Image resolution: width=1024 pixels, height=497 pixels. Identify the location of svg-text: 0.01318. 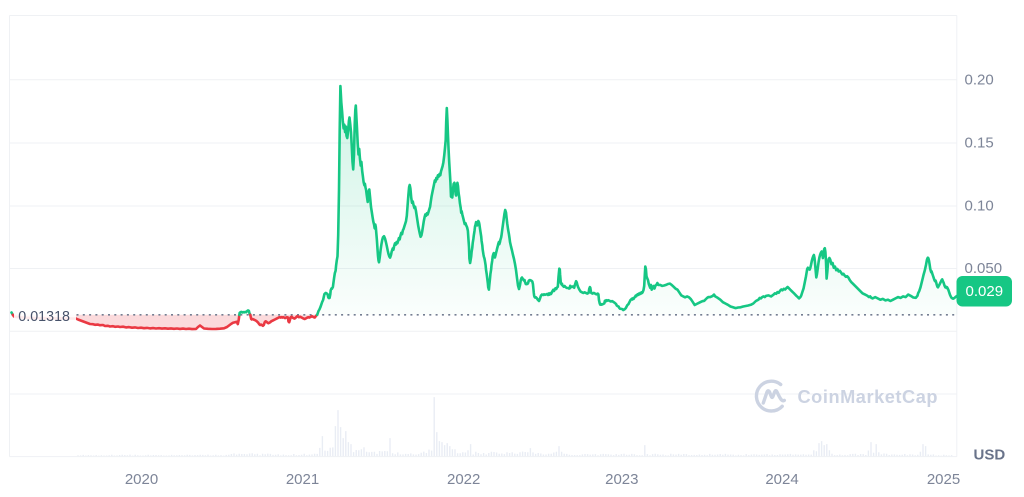
(44, 317).